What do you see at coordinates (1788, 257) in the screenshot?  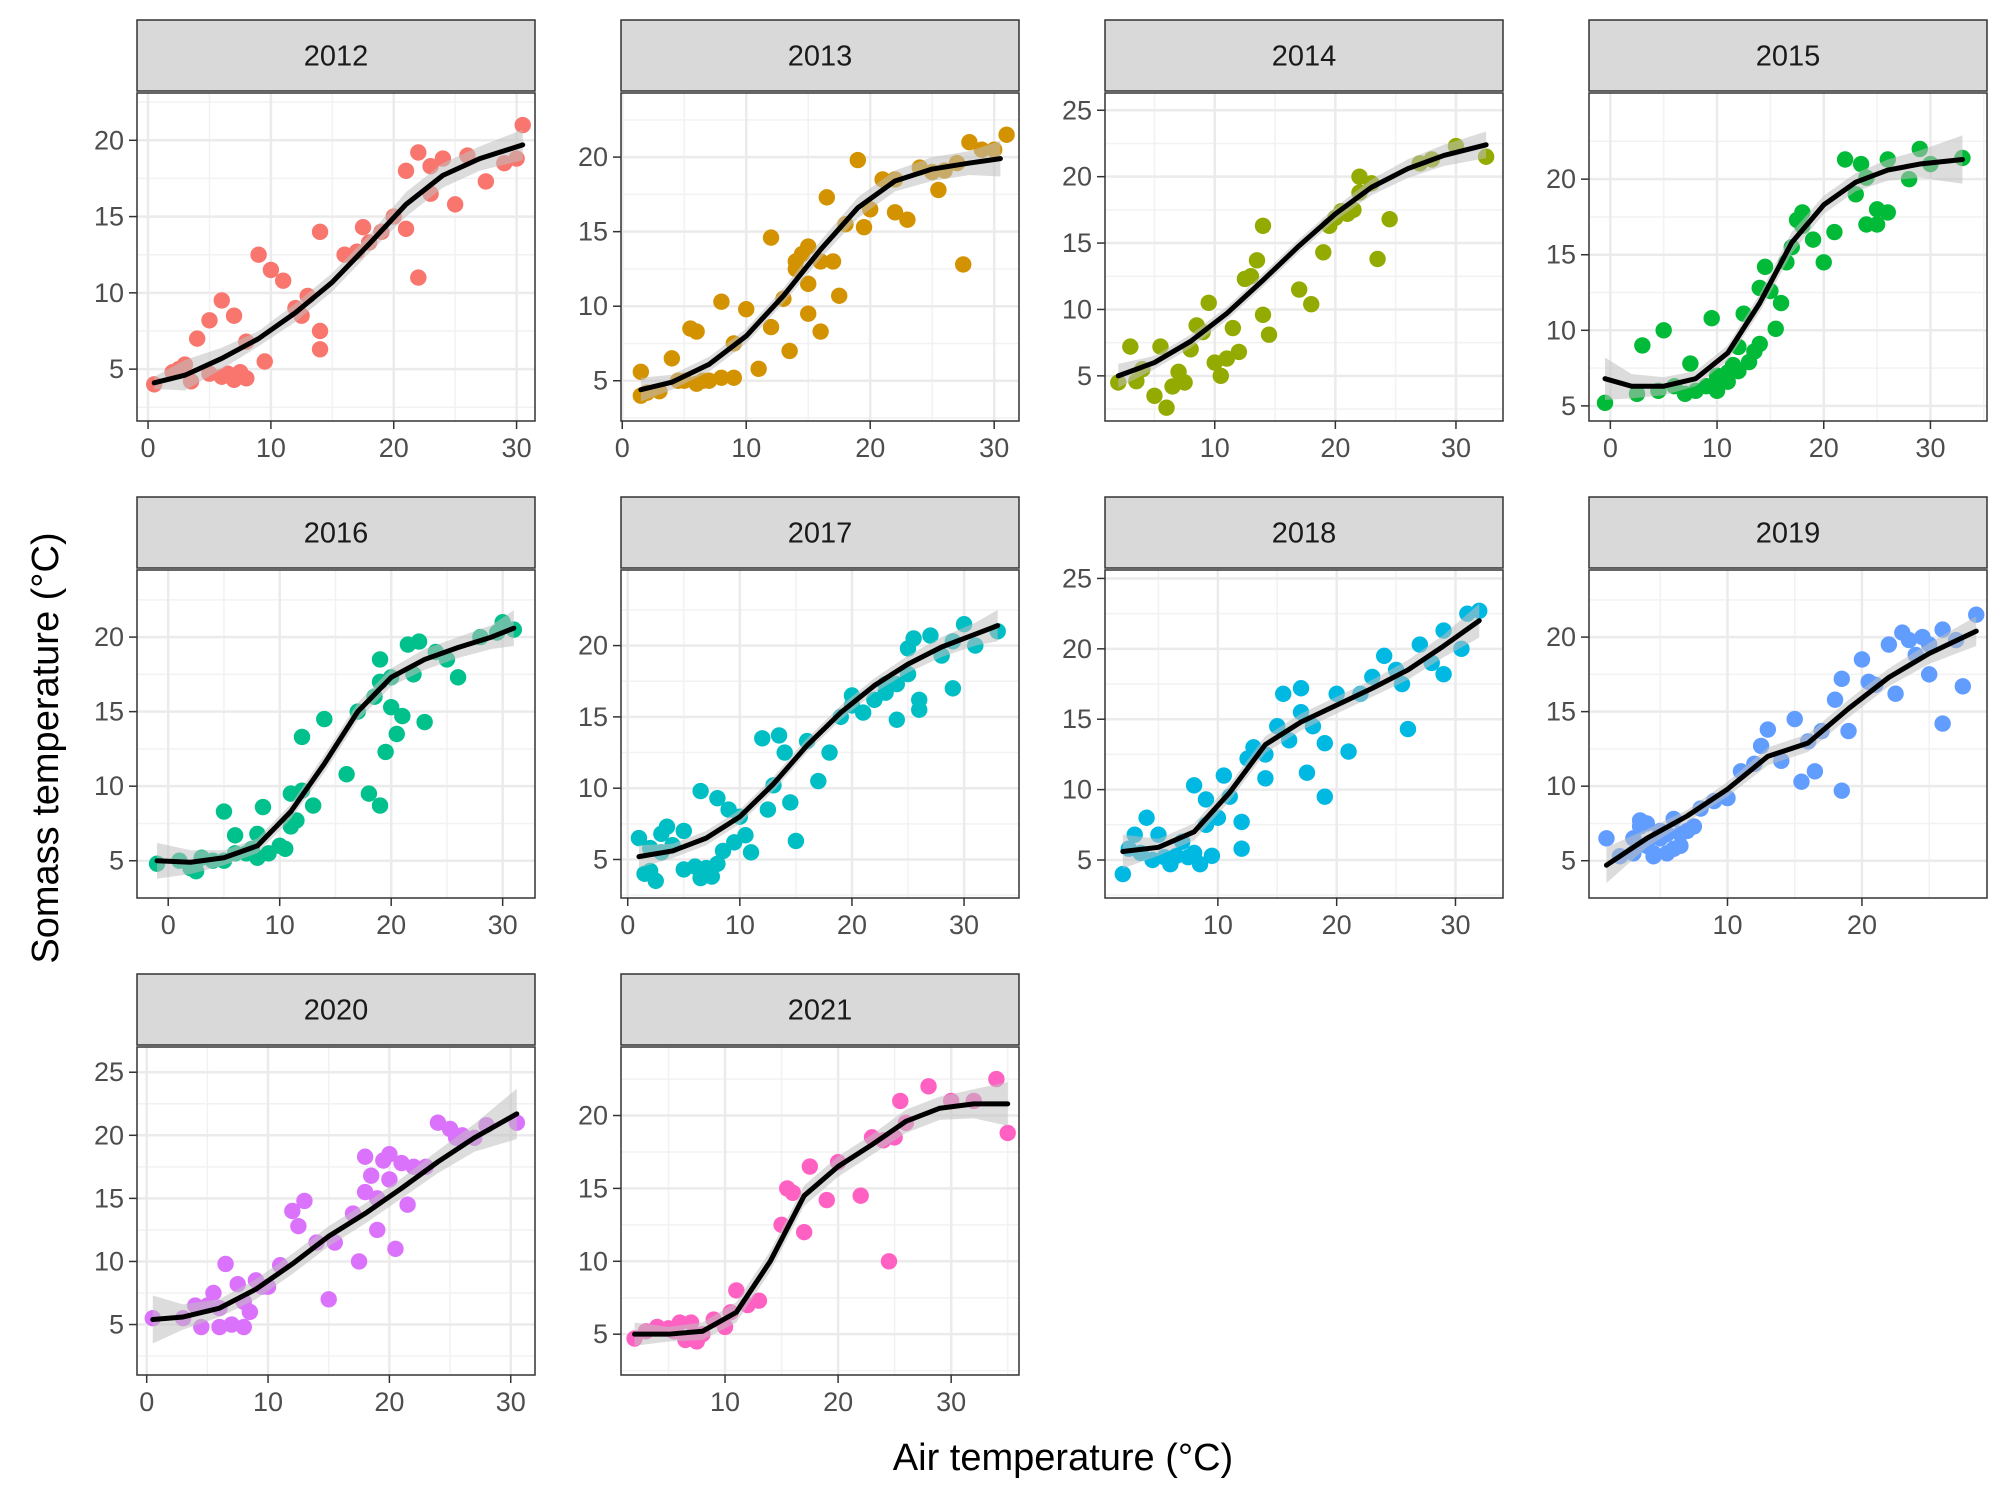 I see `panel-border-2015` at bounding box center [1788, 257].